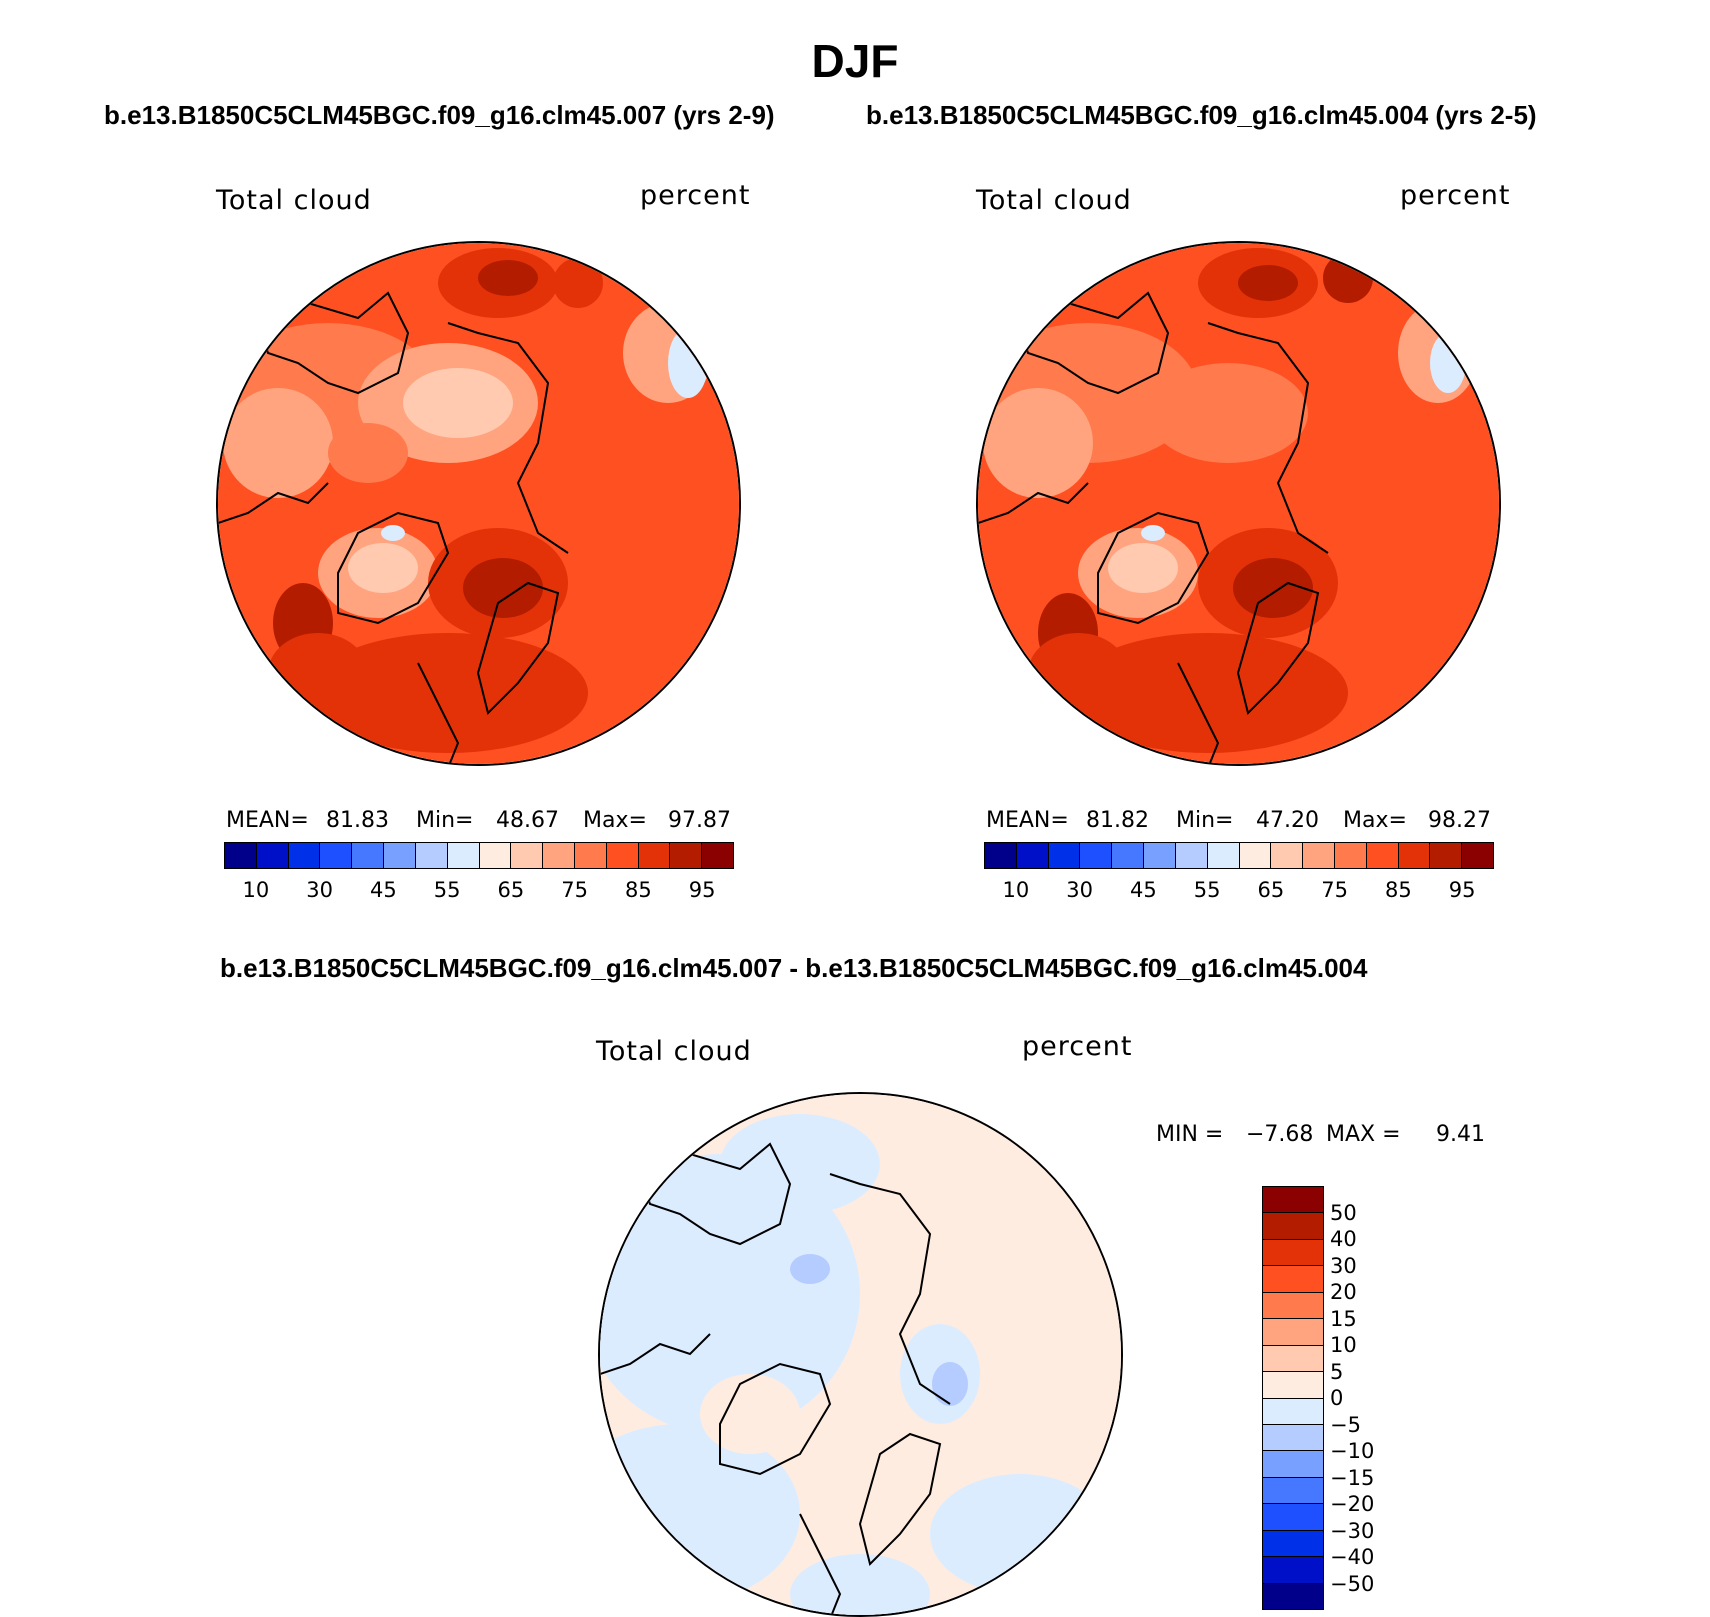 The width and height of the screenshot is (1710, 1617). I want to click on right-variable-label: Total cloud, so click(1054, 200).